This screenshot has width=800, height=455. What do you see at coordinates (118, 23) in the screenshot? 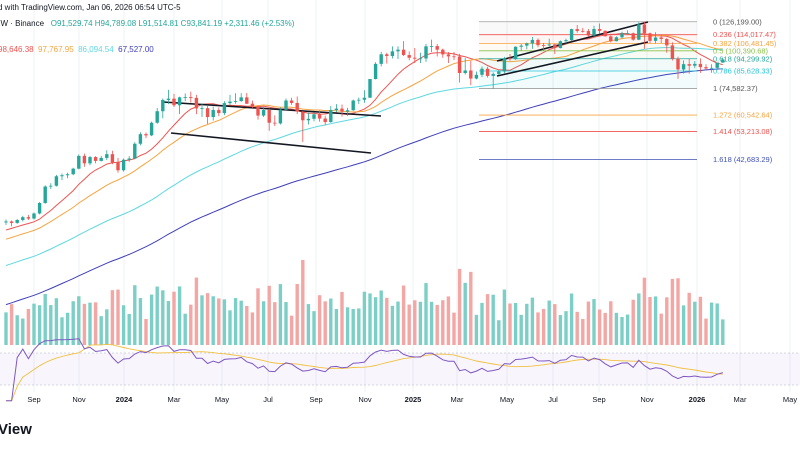
I see `high-value: 94,789.08` at bounding box center [118, 23].